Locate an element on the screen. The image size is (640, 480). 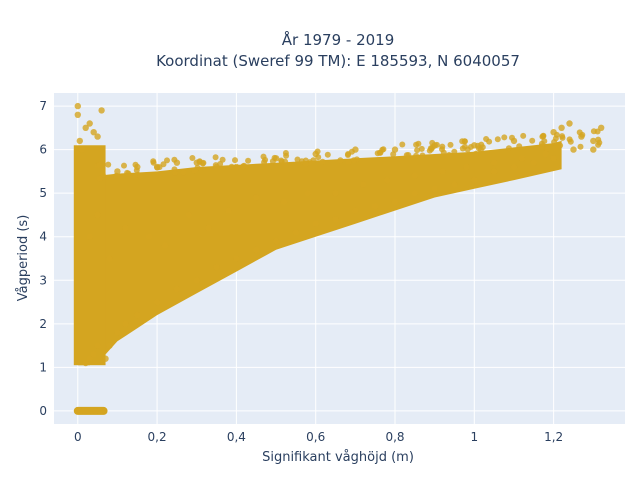
y-tick-label: 7 is located at coordinates (43, 106).